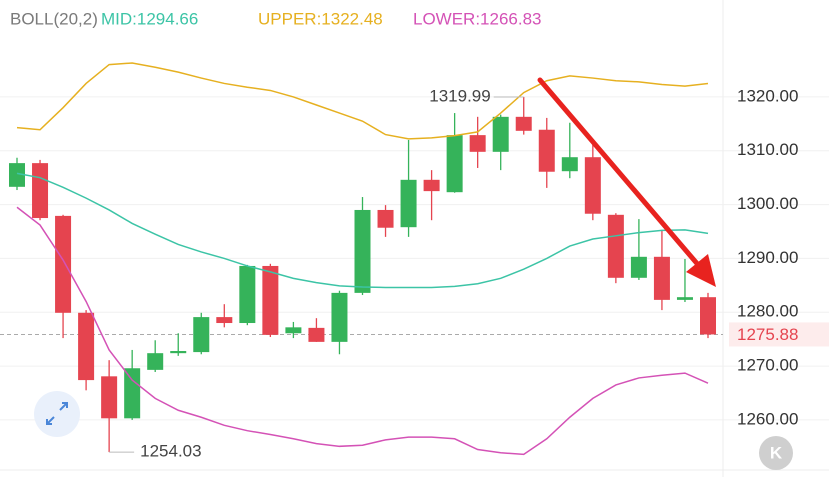 The width and height of the screenshot is (829, 477). Describe the element at coordinates (149, 18) in the screenshot. I see `legend-entry: MID:1294.66` at that location.